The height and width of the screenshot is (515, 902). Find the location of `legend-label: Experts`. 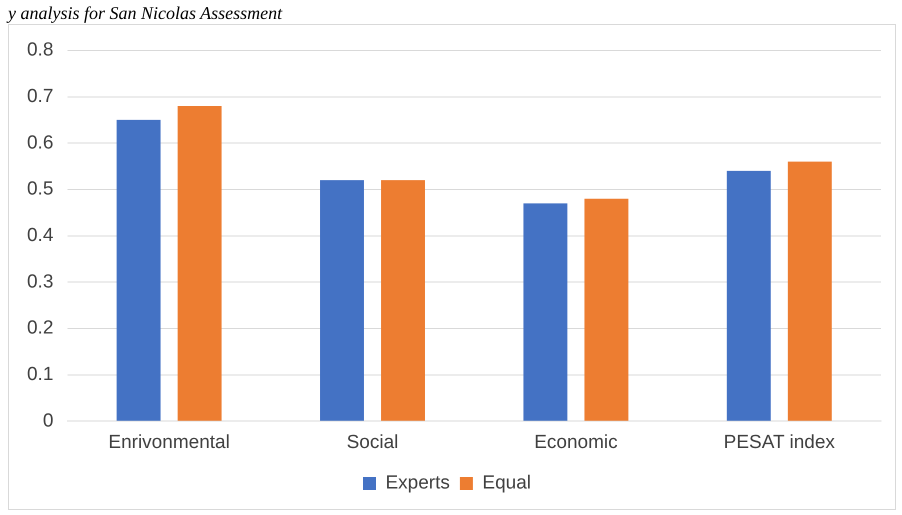

legend-label: Experts is located at coordinates (417, 483).